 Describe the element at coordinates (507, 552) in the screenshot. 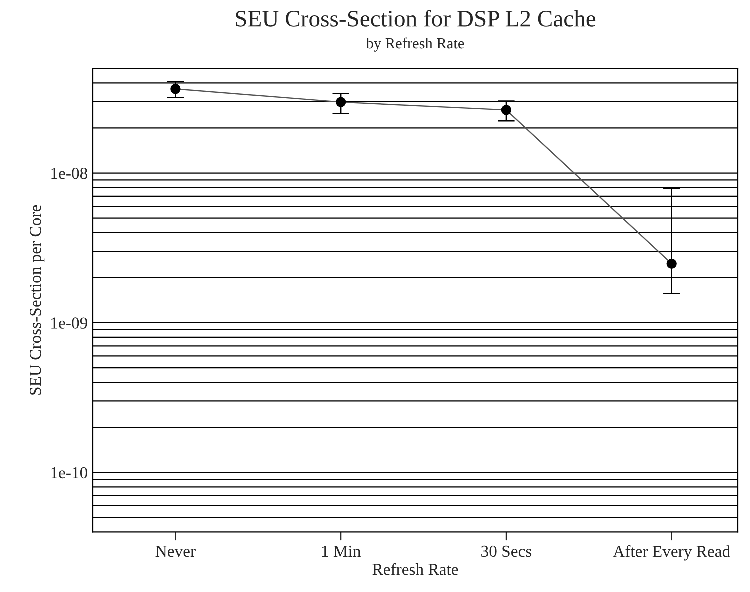

I see `x-tick-label: 30 Secs` at that location.